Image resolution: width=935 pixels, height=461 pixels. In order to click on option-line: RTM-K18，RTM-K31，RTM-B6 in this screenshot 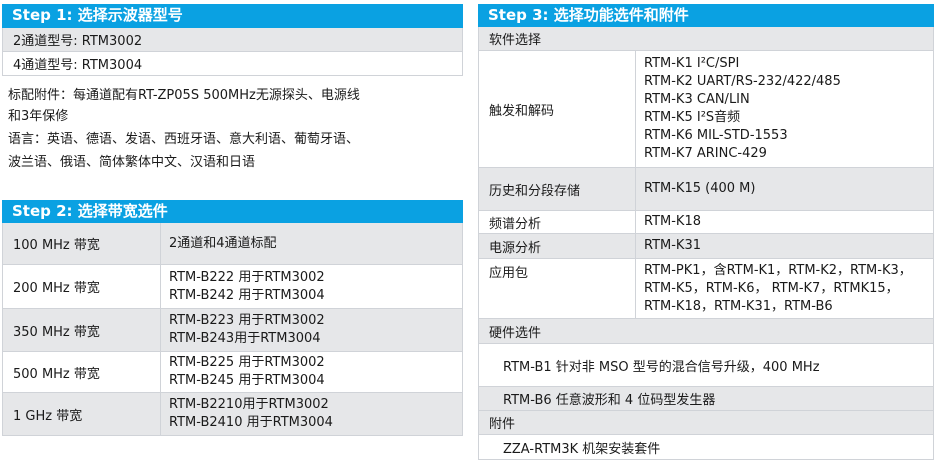, I will do `click(738, 306)`.